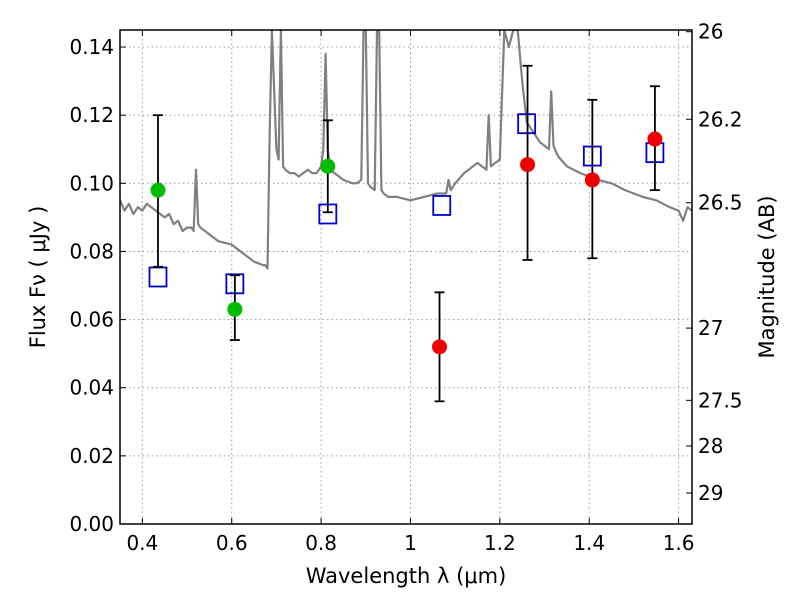  What do you see at coordinates (500, 543) in the screenshot?
I see `x-tick-label: 1.2` at bounding box center [500, 543].